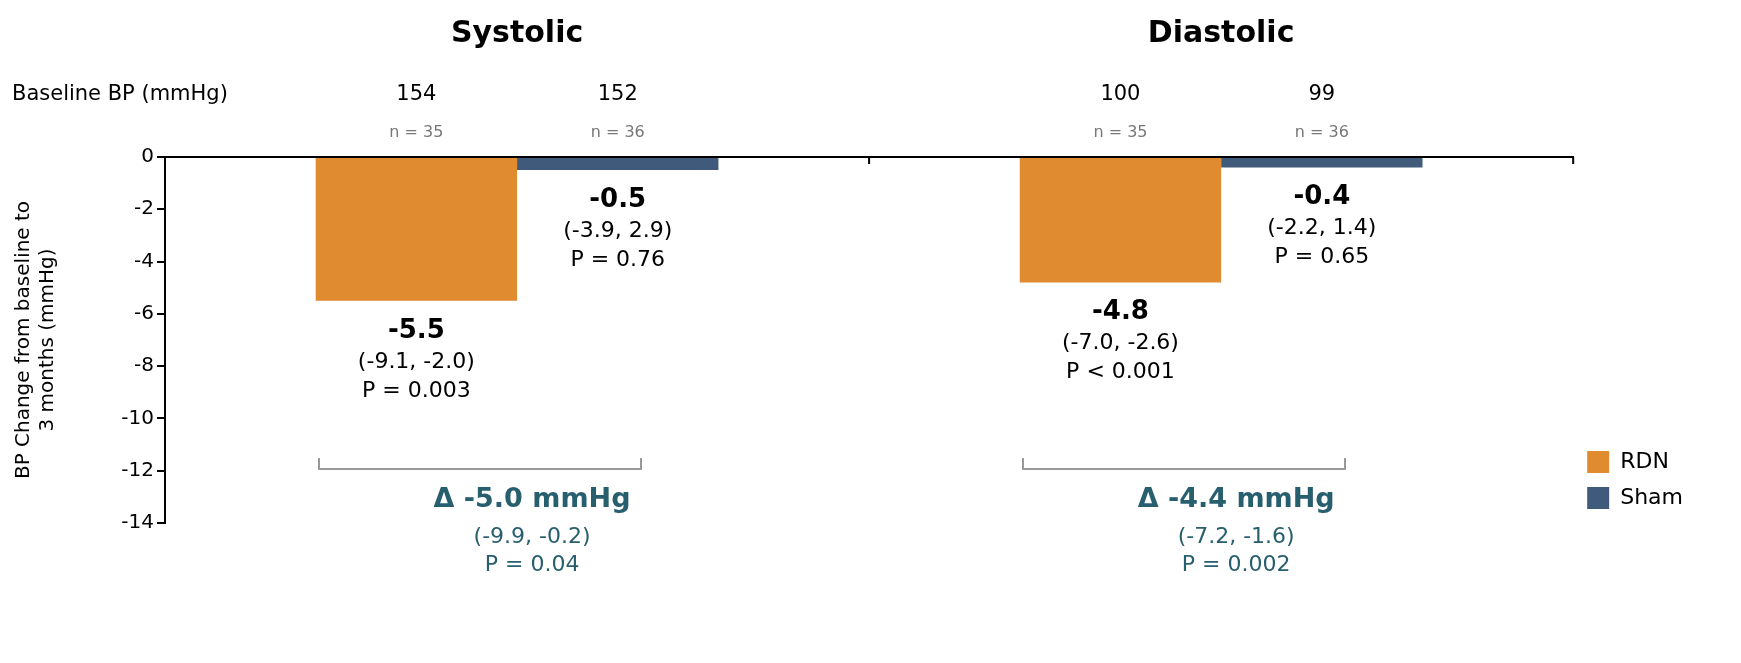 The image size is (1741, 663). What do you see at coordinates (532, 498) in the screenshot?
I see `annotation: Δ -5.0 mmHg` at bounding box center [532, 498].